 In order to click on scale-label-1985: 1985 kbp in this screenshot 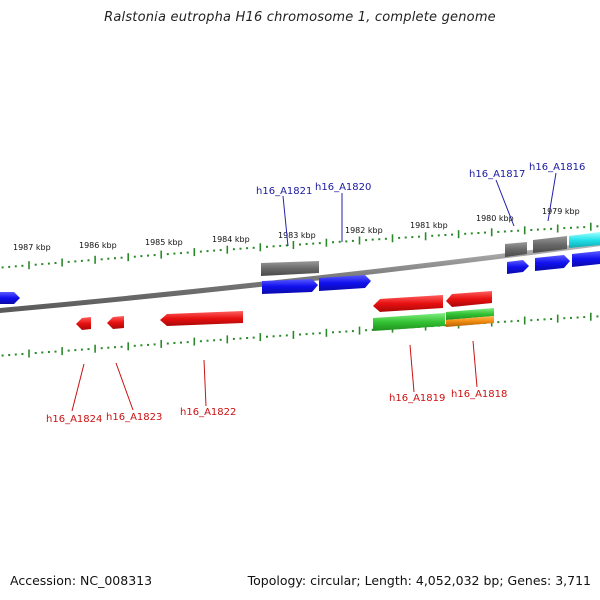, I will do `click(164, 242)`.